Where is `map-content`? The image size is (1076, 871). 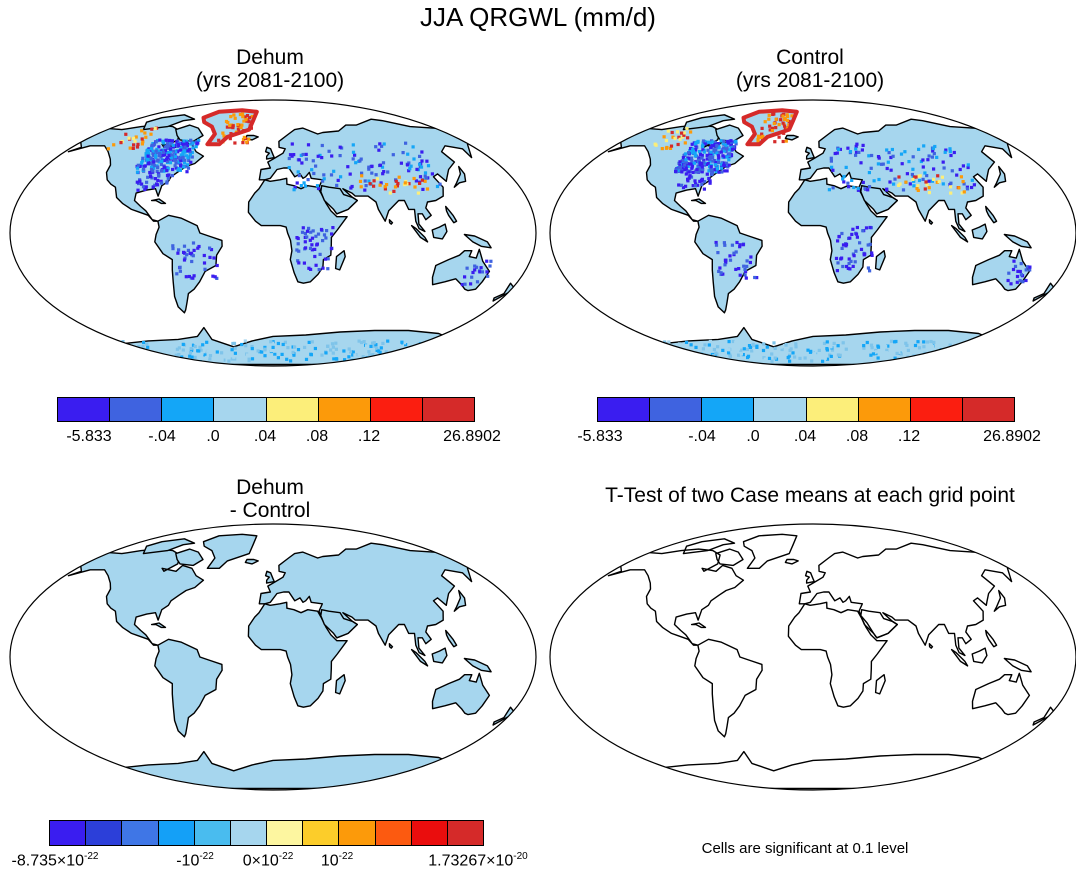
map-content is located at coordinates (831, 237).